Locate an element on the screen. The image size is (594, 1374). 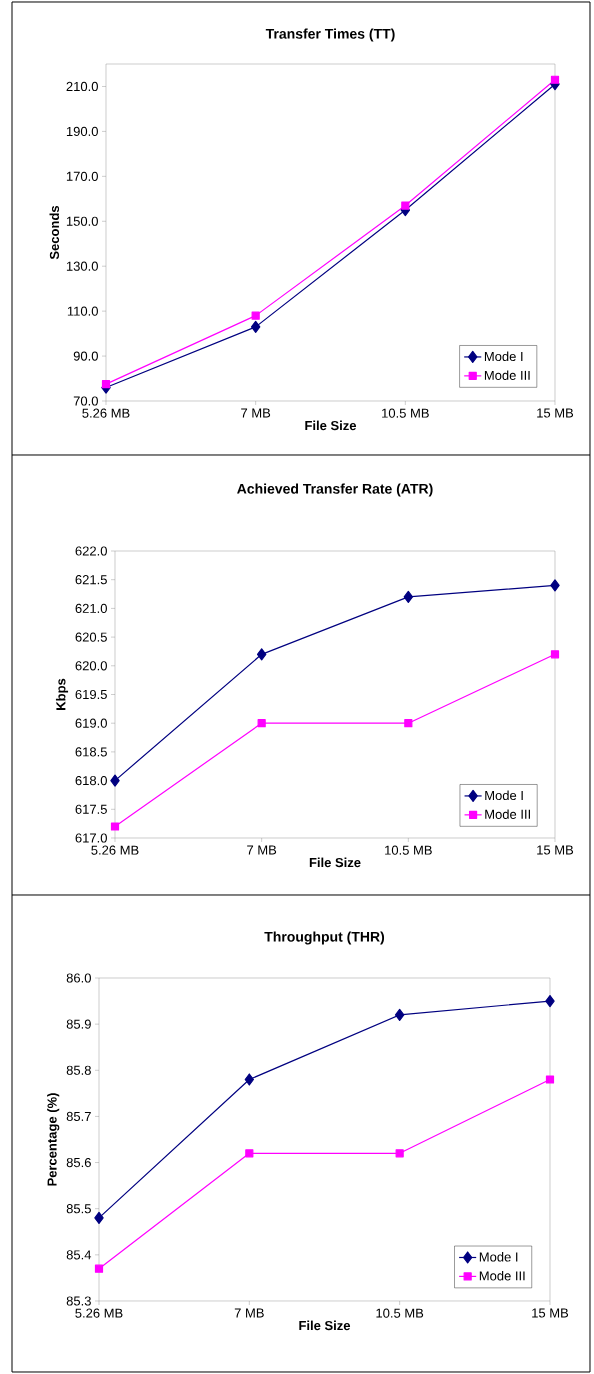
y-tick-label: 85.9 is located at coordinates (78, 1024).